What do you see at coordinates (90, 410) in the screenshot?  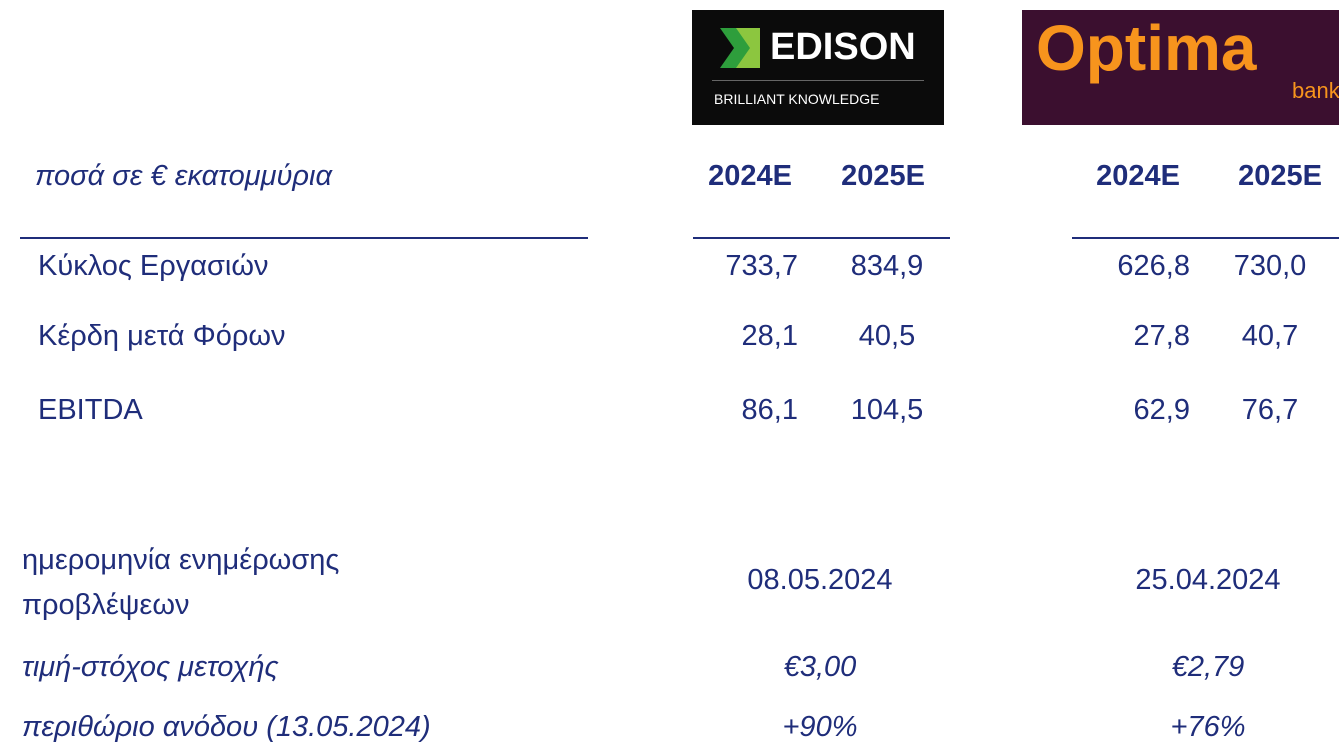 I see `row-label: EBITDA` at bounding box center [90, 410].